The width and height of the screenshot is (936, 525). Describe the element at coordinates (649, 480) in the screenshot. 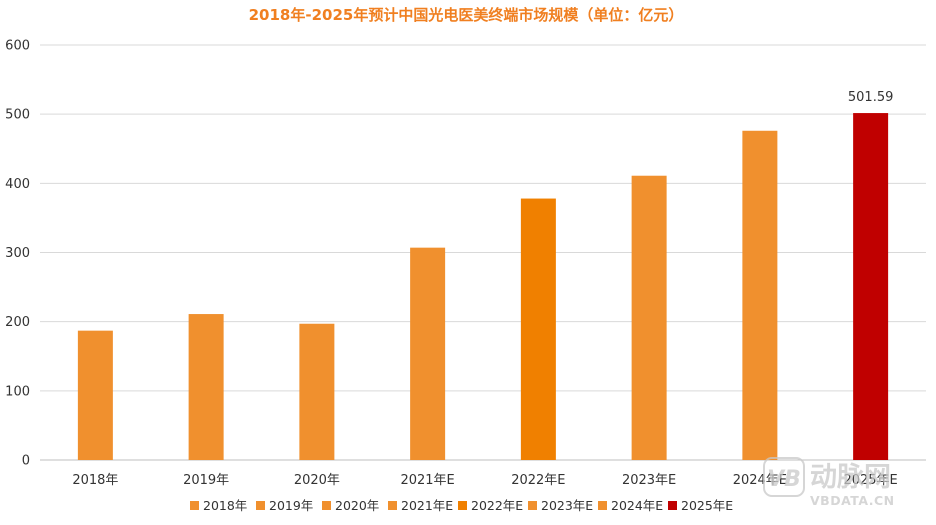

I see `x-tick-label: 2023年E` at that location.